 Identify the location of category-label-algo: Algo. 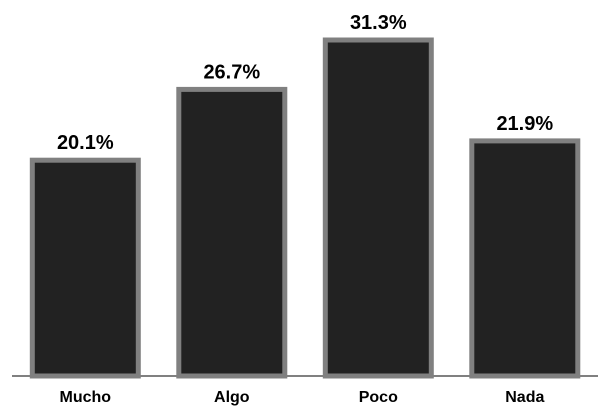
(232, 397).